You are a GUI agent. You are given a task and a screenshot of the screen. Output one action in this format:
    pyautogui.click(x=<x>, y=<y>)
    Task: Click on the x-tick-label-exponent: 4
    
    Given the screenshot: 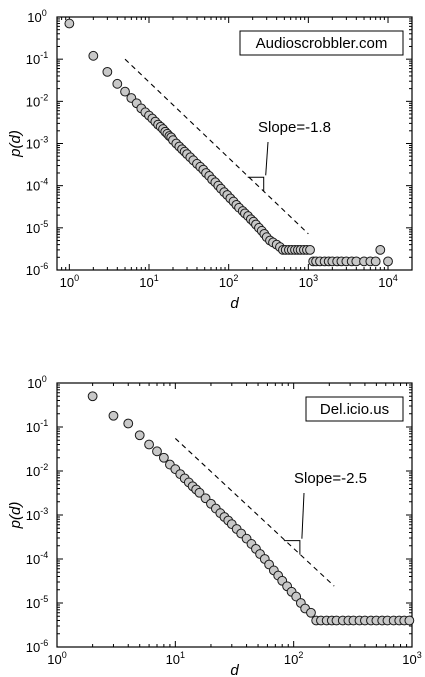 What is the action you would take?
    pyautogui.click(x=395, y=278)
    